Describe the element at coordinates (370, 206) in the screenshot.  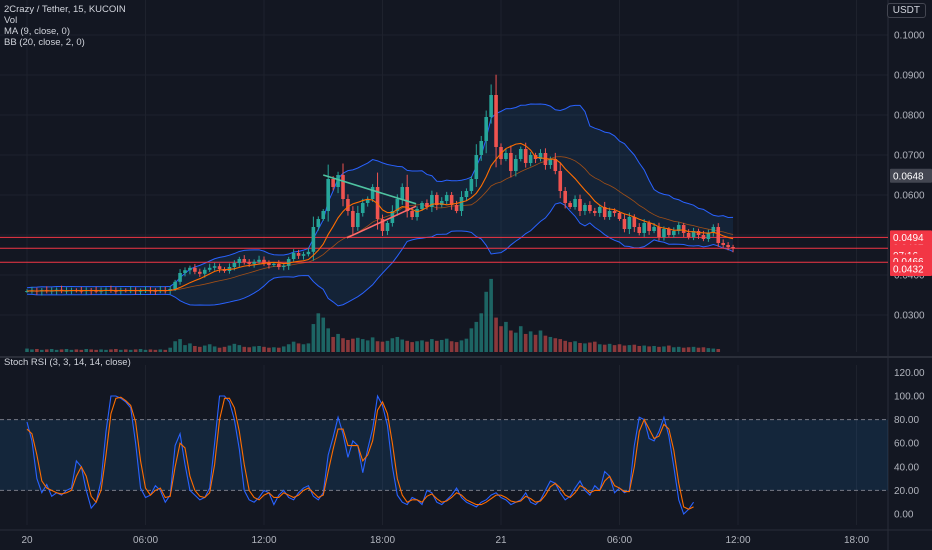
I see `trendlines` at that location.